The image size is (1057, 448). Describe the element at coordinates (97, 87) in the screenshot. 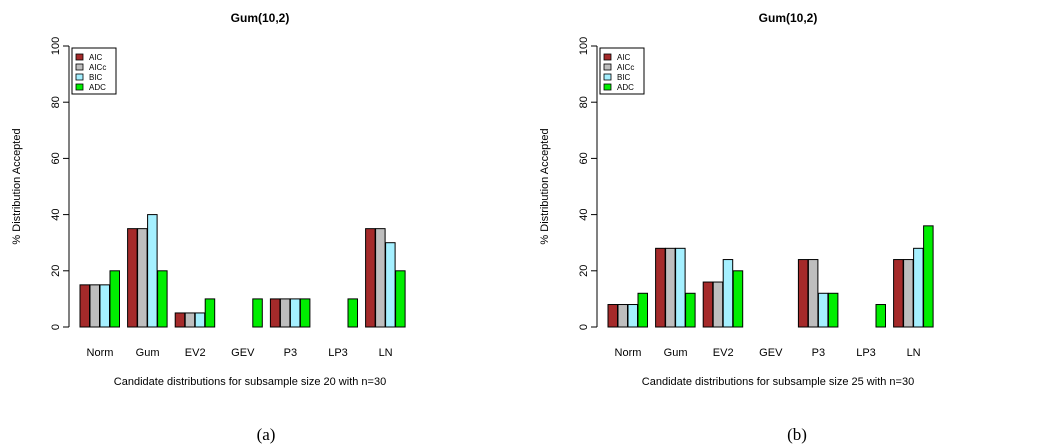

I see `chart-a-legend-label-adc: ADC` at that location.